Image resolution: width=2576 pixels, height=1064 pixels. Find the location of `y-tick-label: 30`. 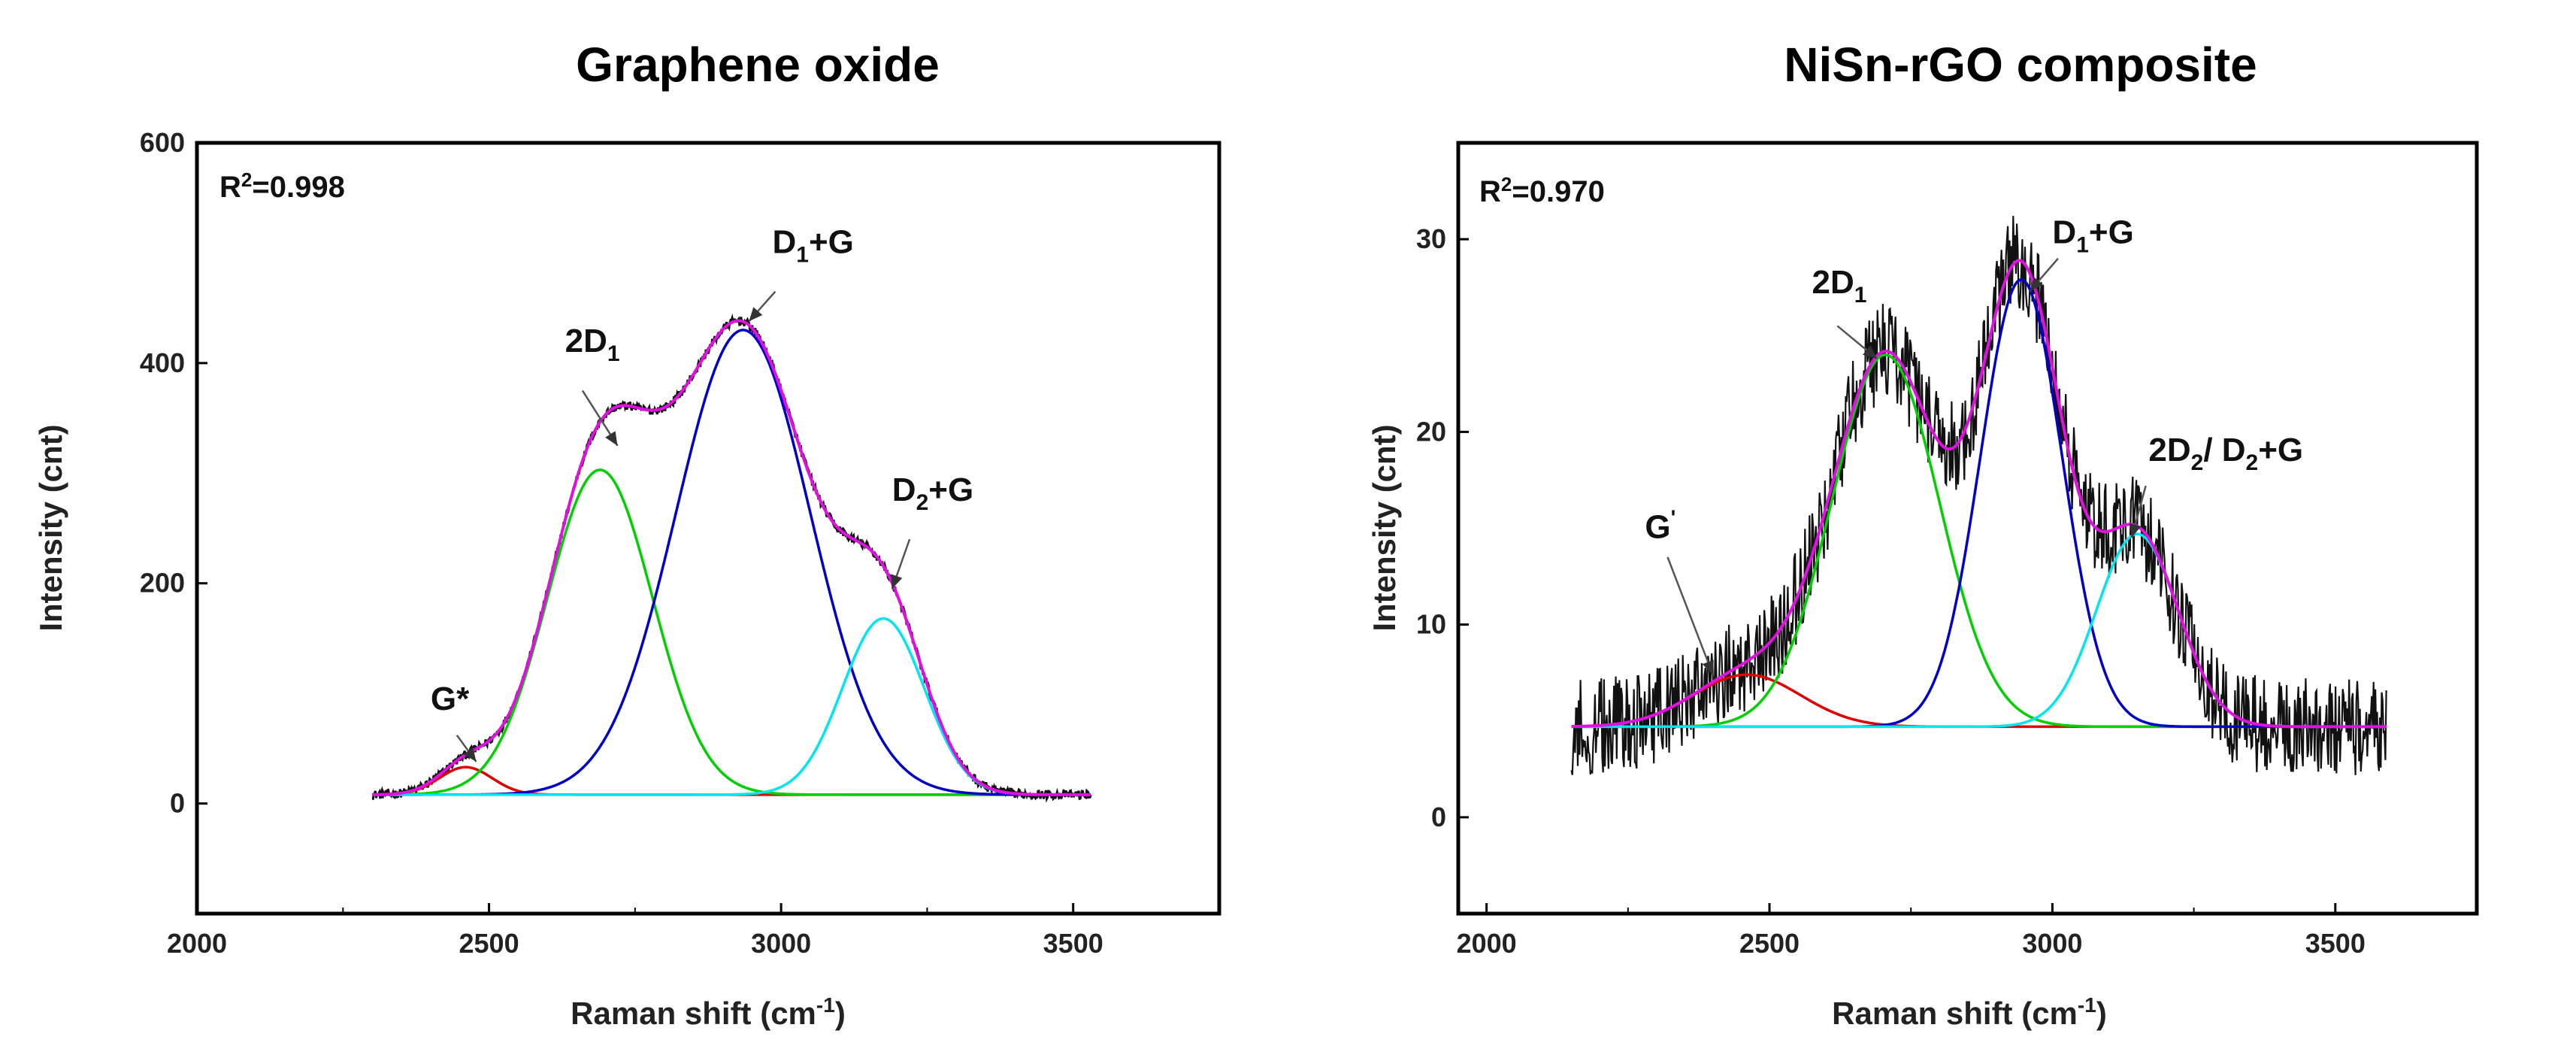

y-tick-label: 30 is located at coordinates (1431, 238).